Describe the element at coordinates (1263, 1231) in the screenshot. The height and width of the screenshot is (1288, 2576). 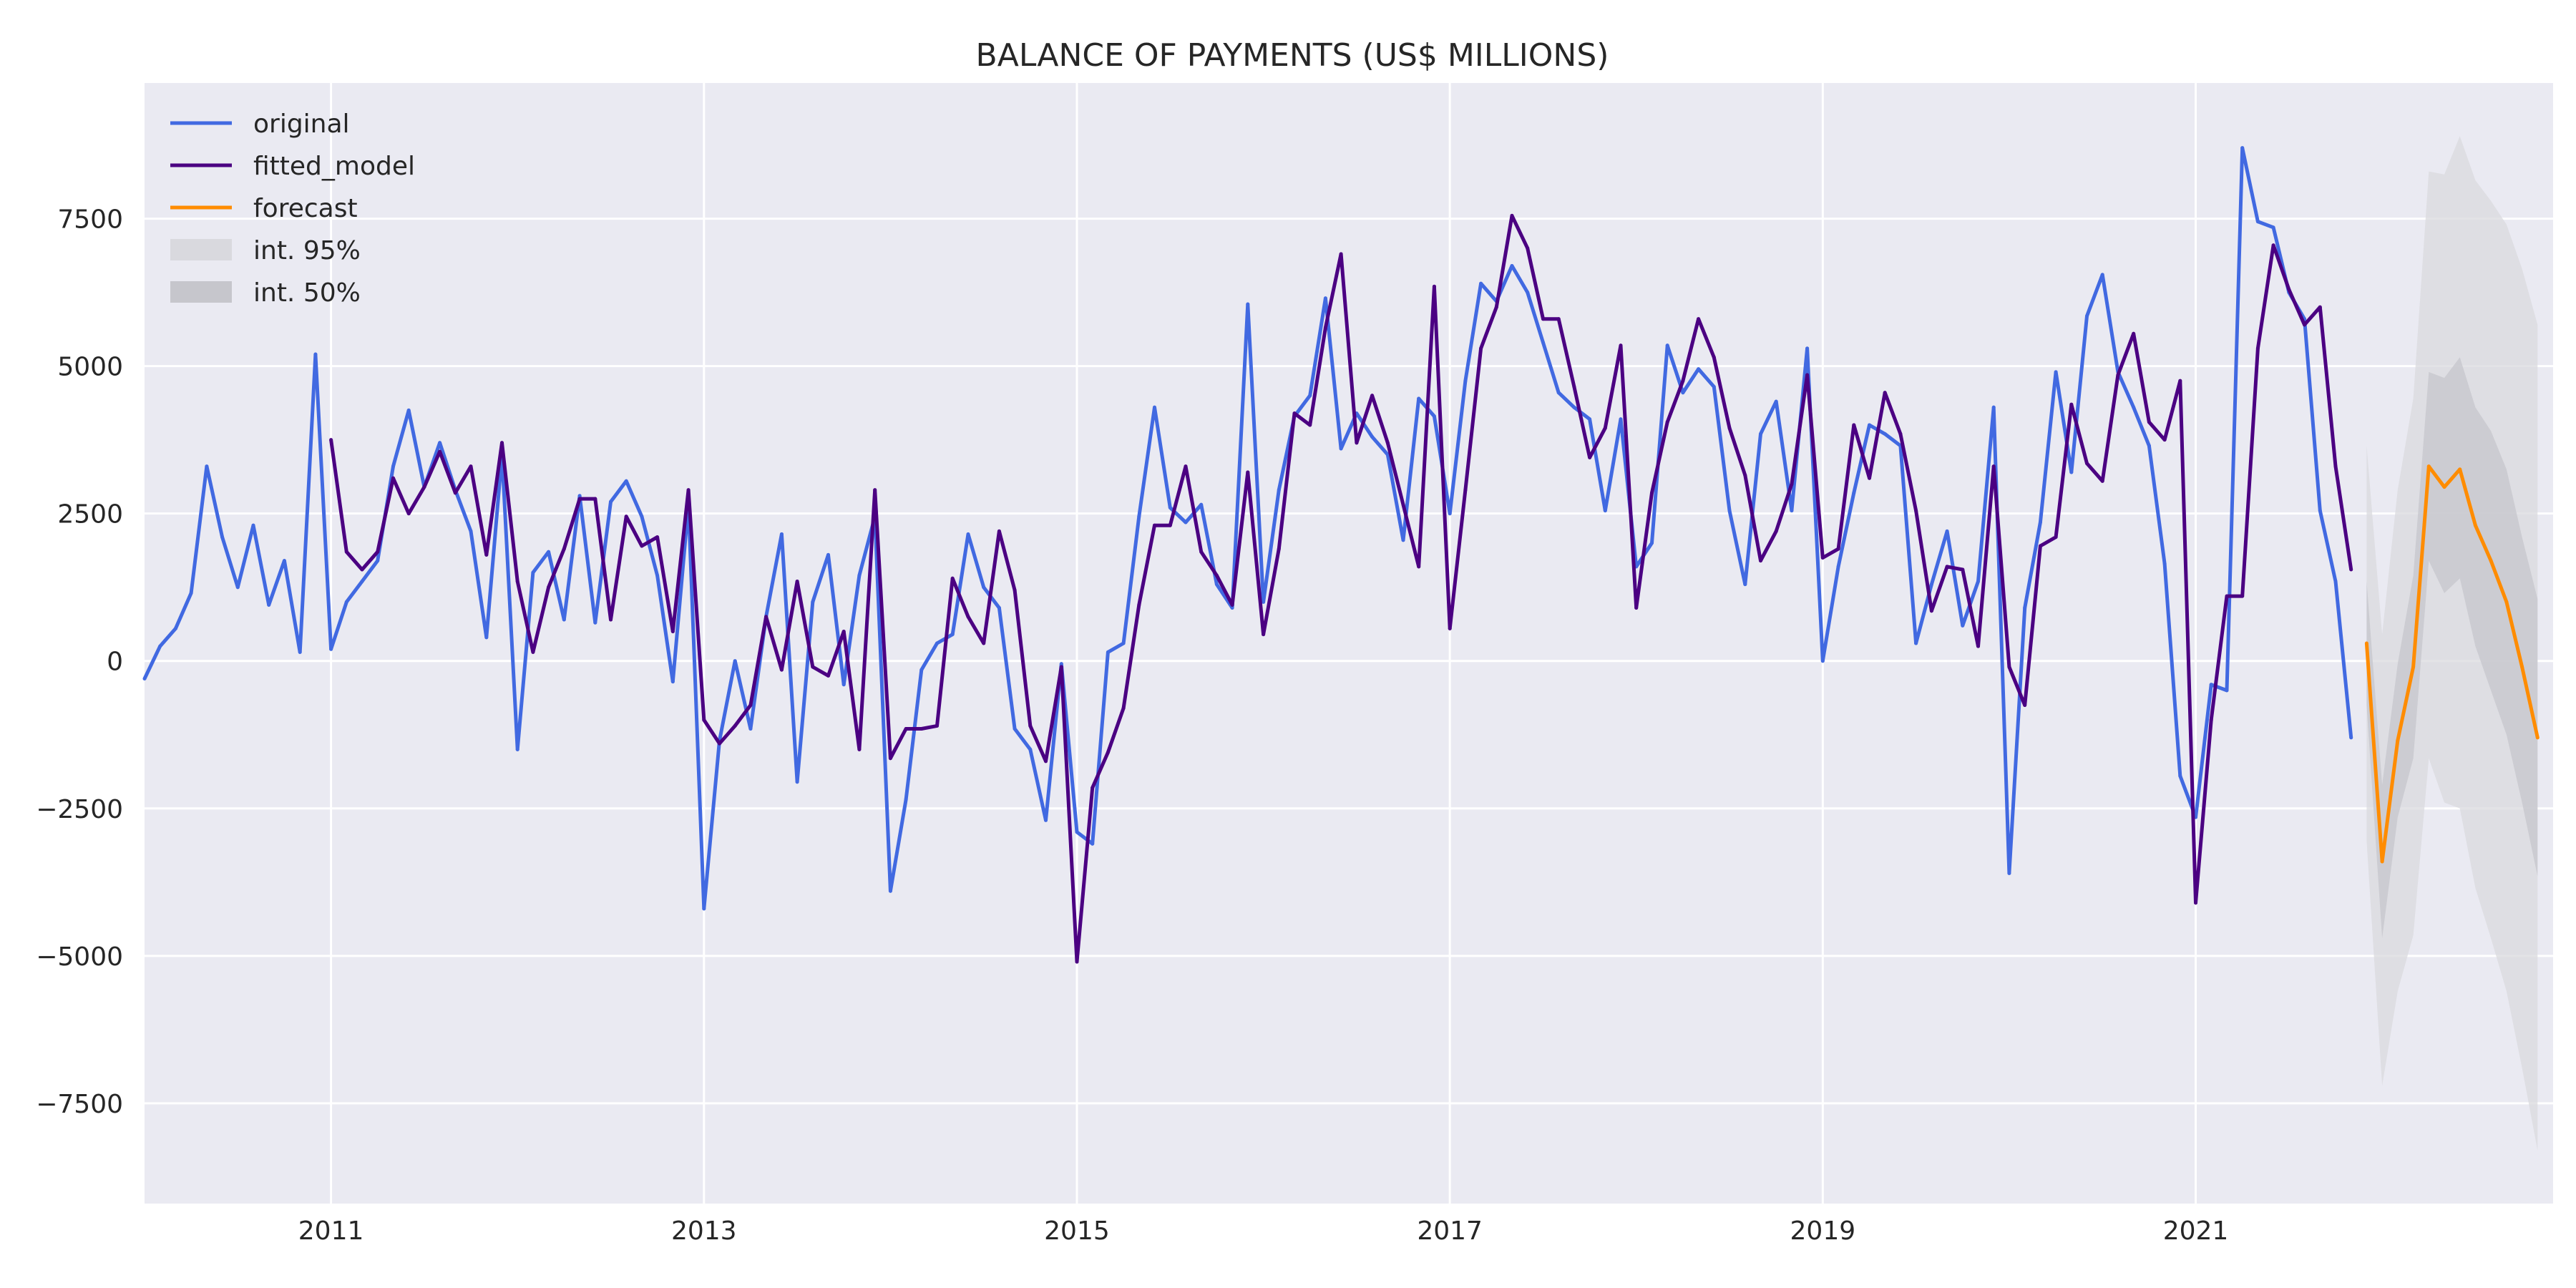
I see `x-axis-ticks: 2011 2013 2015 2017 2019 2021` at that location.